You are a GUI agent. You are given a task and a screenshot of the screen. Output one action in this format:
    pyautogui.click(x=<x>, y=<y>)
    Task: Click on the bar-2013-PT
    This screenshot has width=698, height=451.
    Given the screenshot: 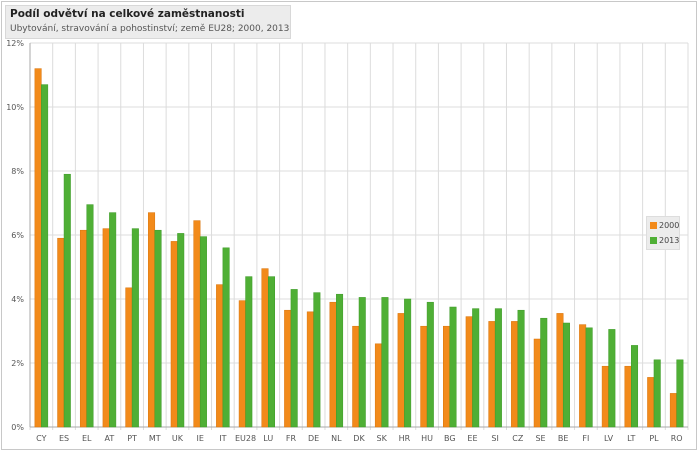 What is the action you would take?
    pyautogui.click(x=135, y=328)
    